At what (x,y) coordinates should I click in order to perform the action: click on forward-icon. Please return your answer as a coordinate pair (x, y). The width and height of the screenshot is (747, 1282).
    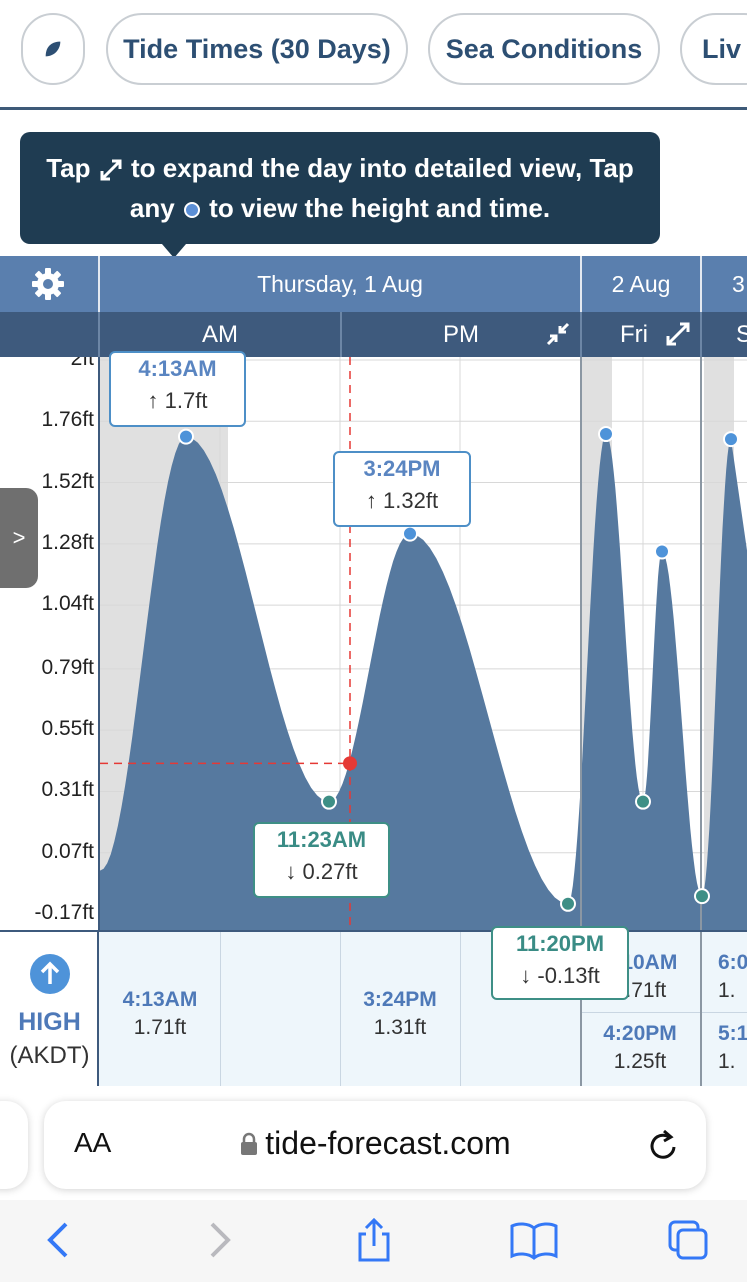
    Looking at the image, I should click on (220, 1240).